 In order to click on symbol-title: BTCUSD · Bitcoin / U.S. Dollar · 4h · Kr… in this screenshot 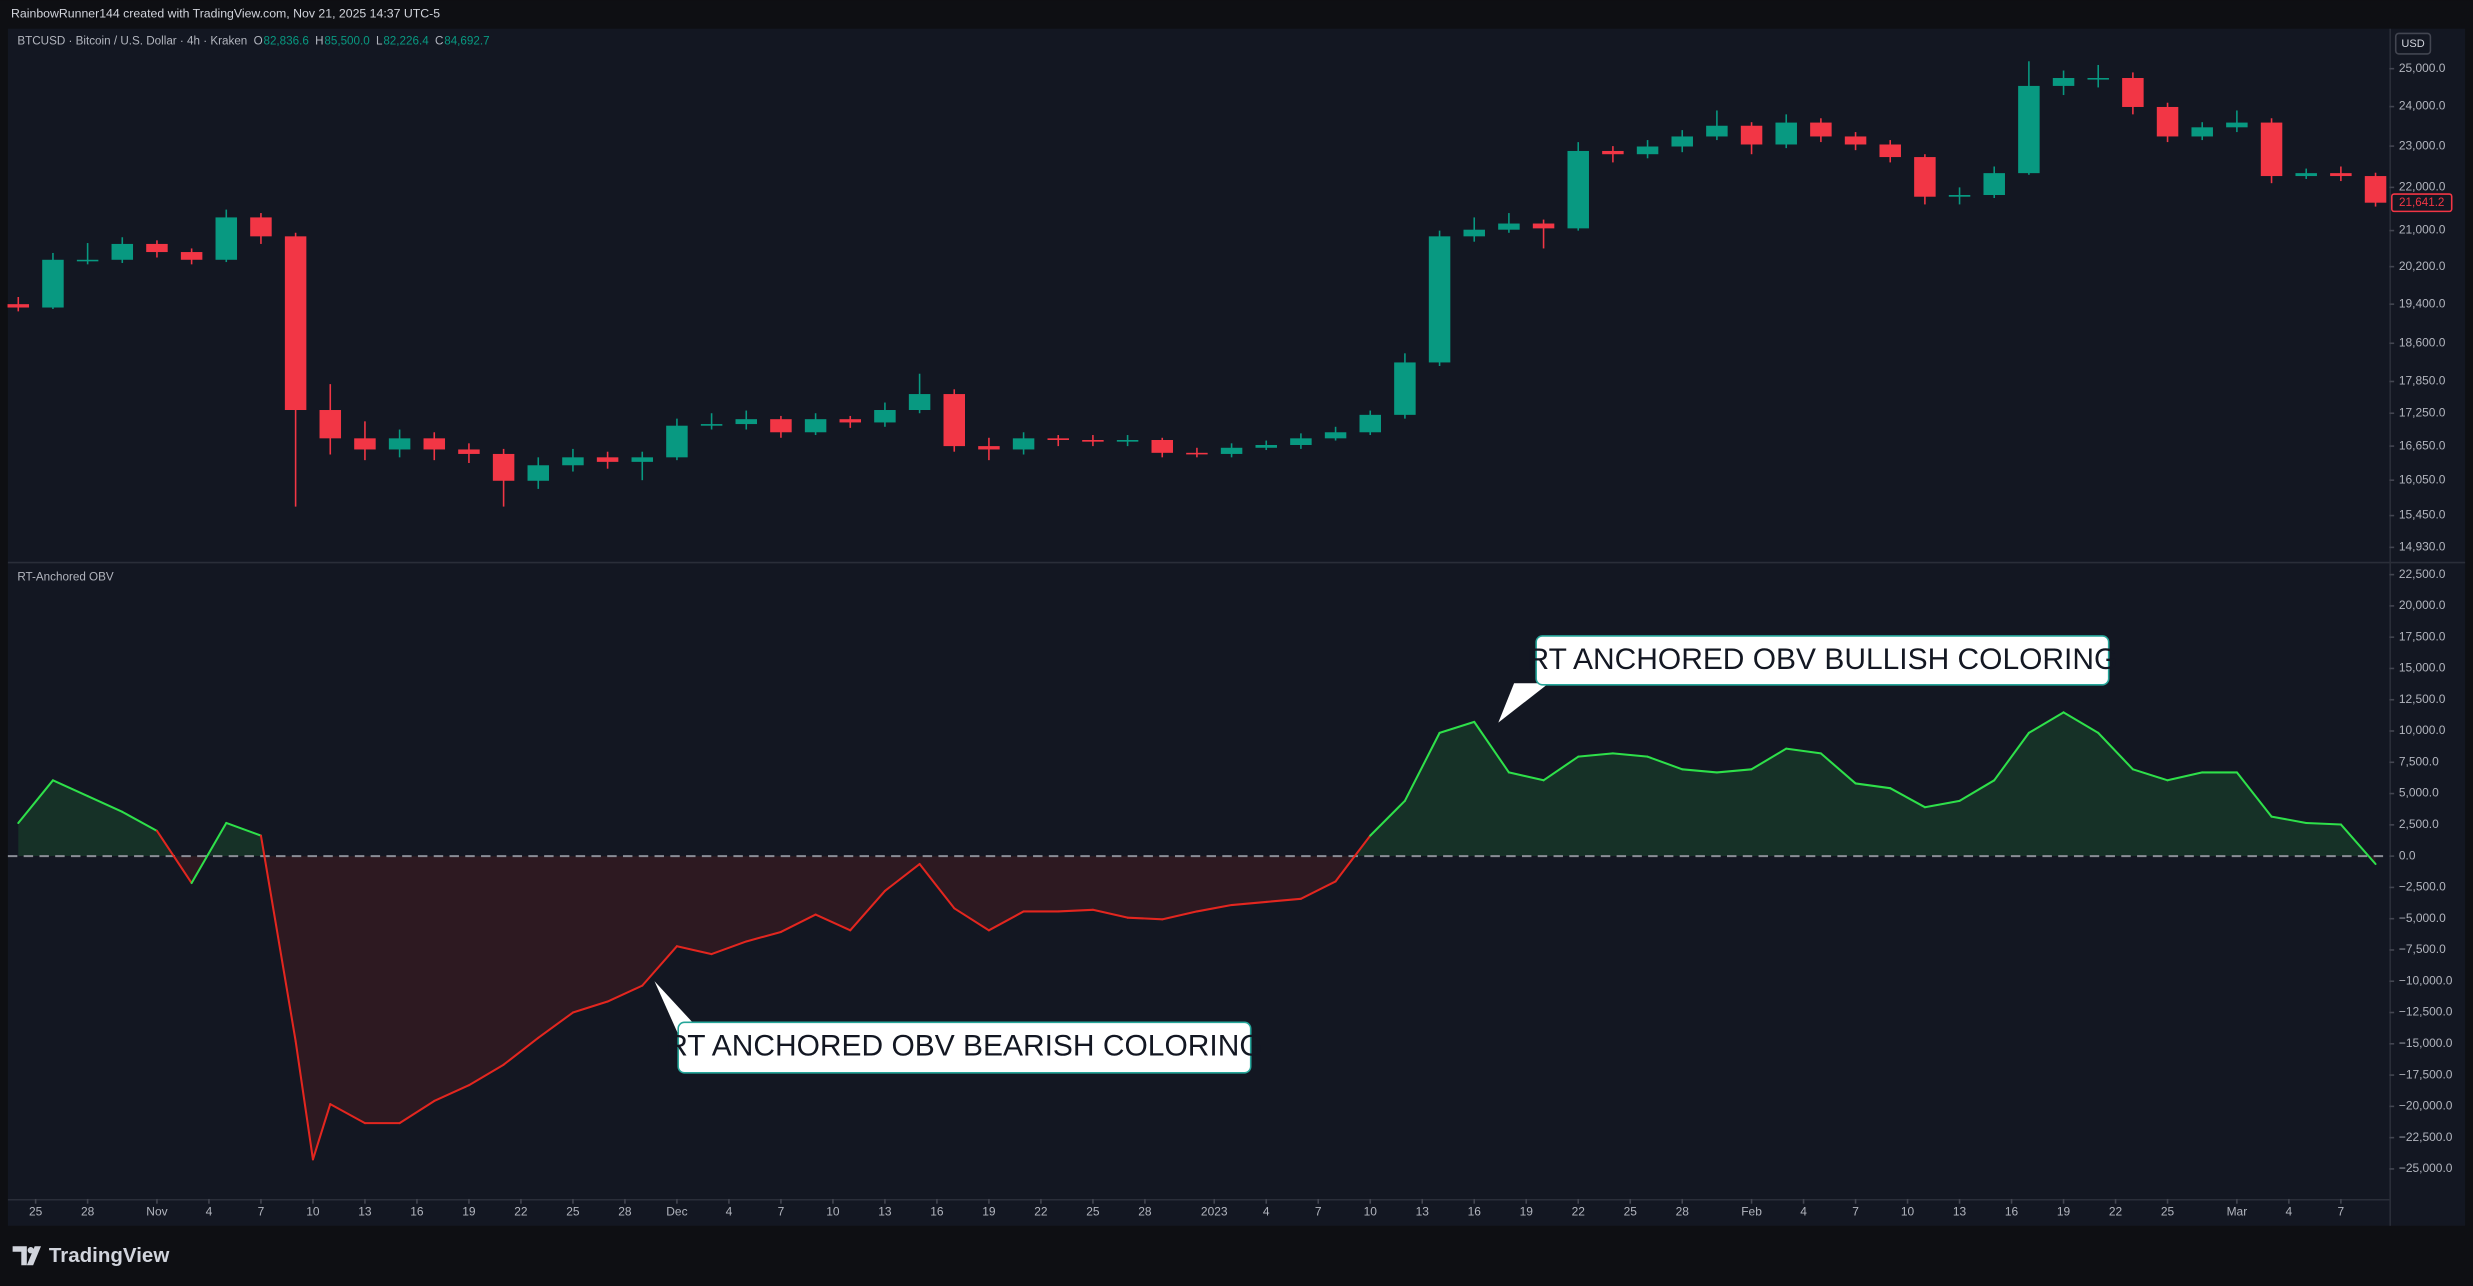, I will do `click(132, 40)`.